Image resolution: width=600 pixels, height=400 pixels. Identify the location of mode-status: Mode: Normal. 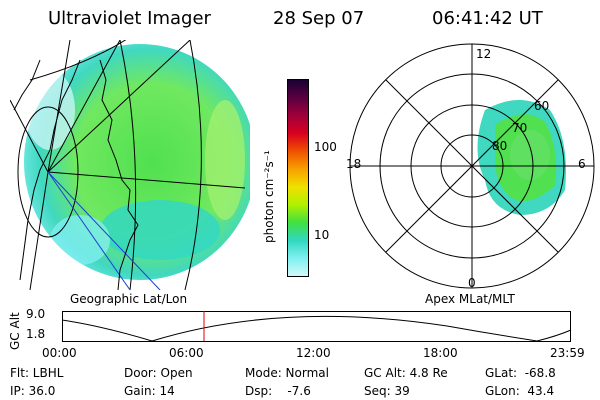
(287, 373).